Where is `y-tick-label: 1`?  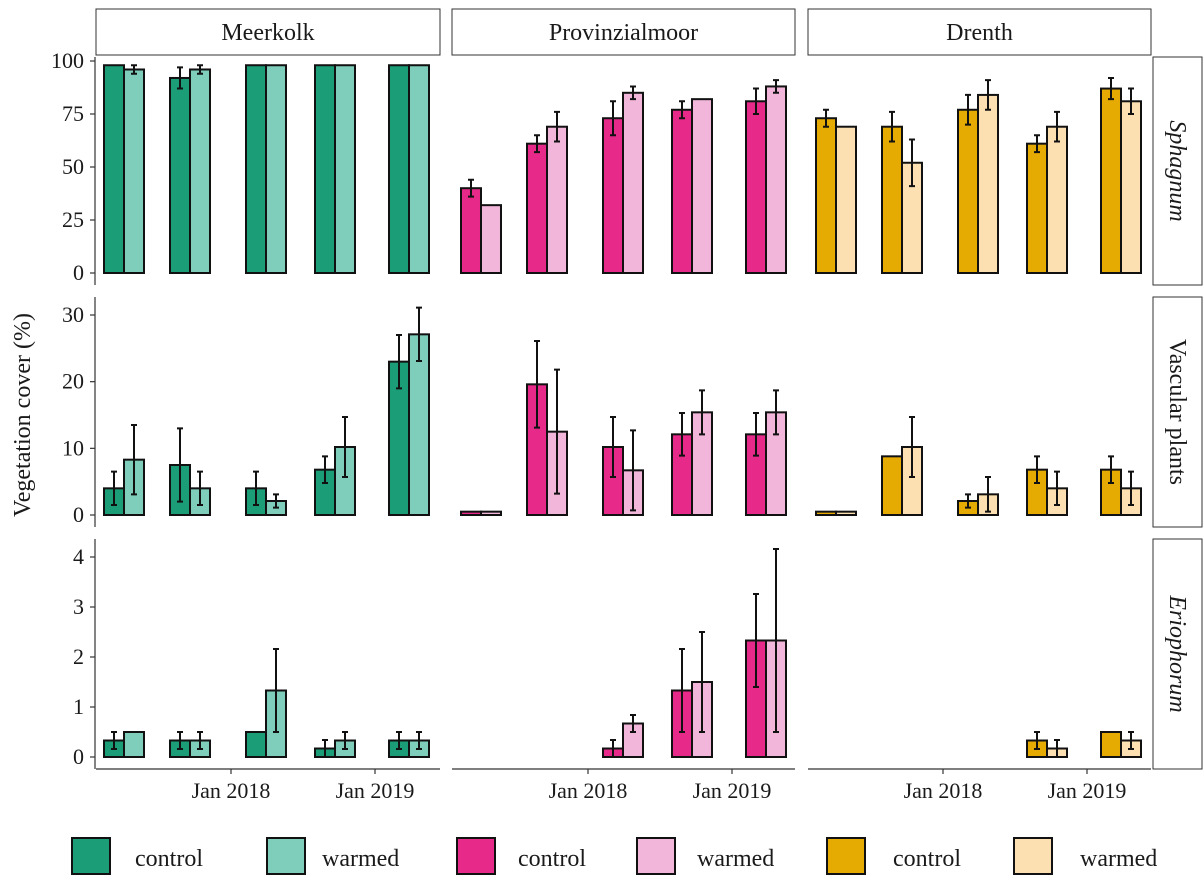 y-tick-label: 1 is located at coordinates (78, 706).